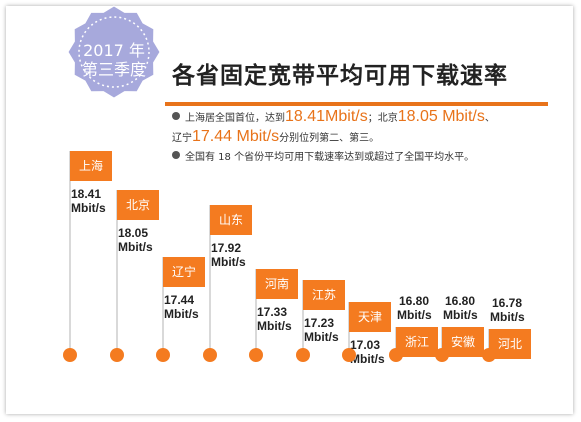 The width and height of the screenshot is (581, 422). I want to click on flag-label: 山东, so click(231, 220).